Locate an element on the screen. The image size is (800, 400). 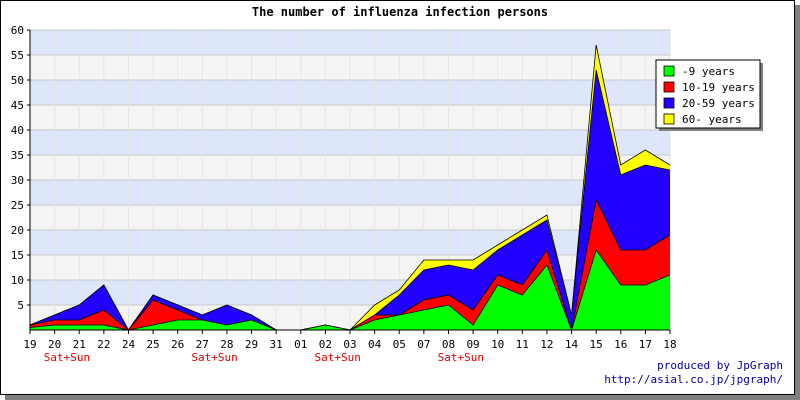
x-tick-label: 14 is located at coordinates (572, 344).